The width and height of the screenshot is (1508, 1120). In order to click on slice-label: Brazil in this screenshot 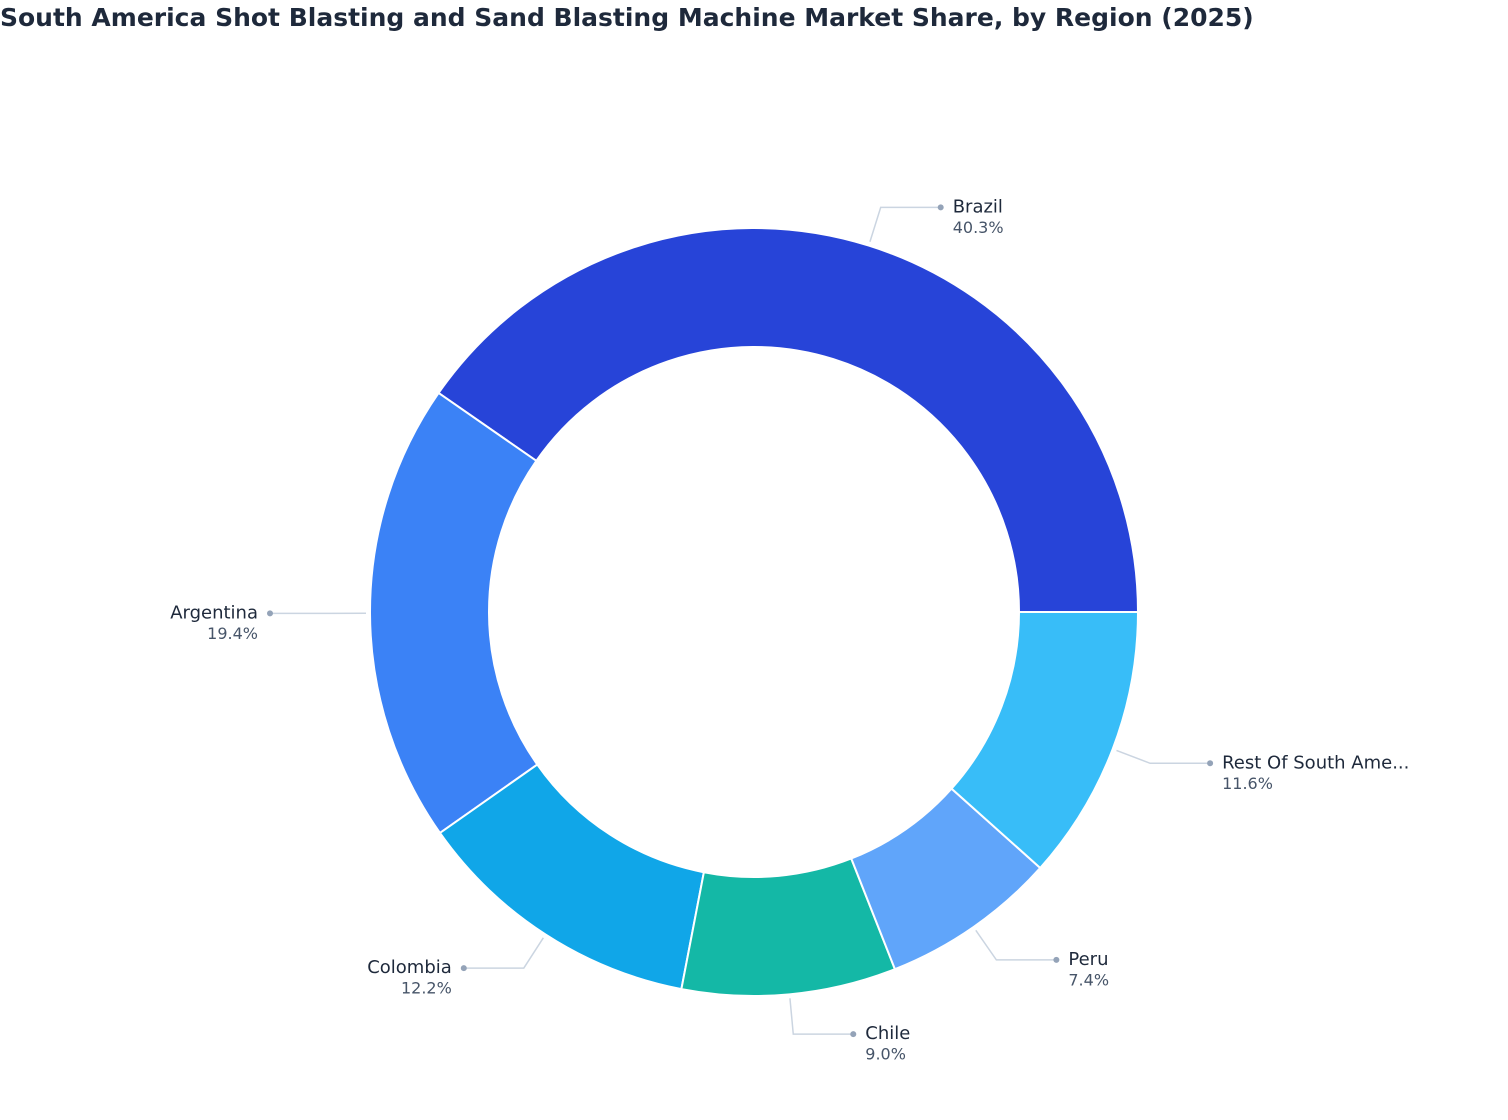, I will do `click(978, 206)`.